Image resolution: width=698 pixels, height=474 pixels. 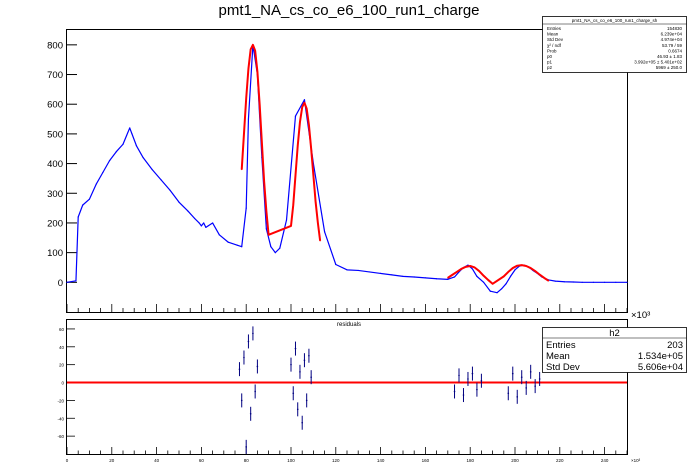 What do you see at coordinates (426, 460) in the screenshot?
I see `bottom-x-tick-label: 160` at bounding box center [426, 460].